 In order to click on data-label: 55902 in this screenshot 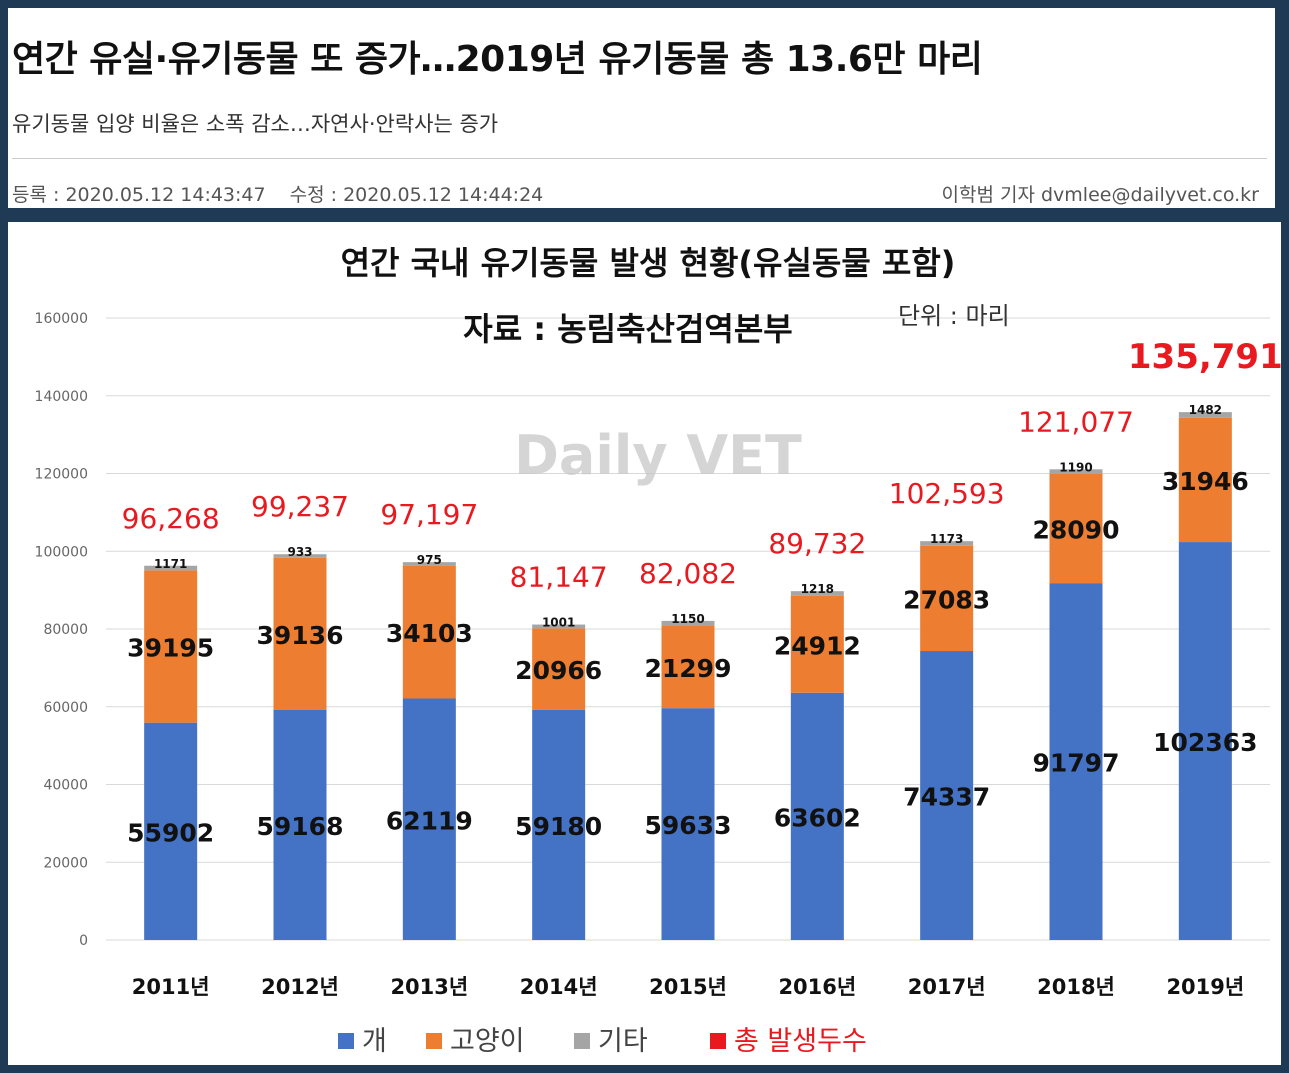, I will do `click(170, 832)`.